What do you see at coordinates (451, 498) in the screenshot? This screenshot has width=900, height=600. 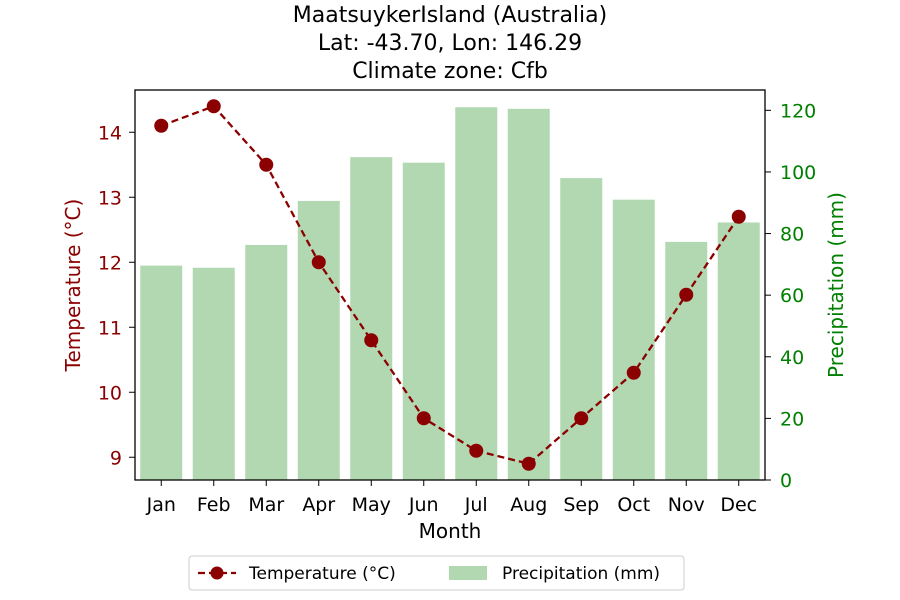 I see `x-axis: Jan Feb Mar Apr May Jun Jul Aug Sep Oct Nov Dec` at bounding box center [451, 498].